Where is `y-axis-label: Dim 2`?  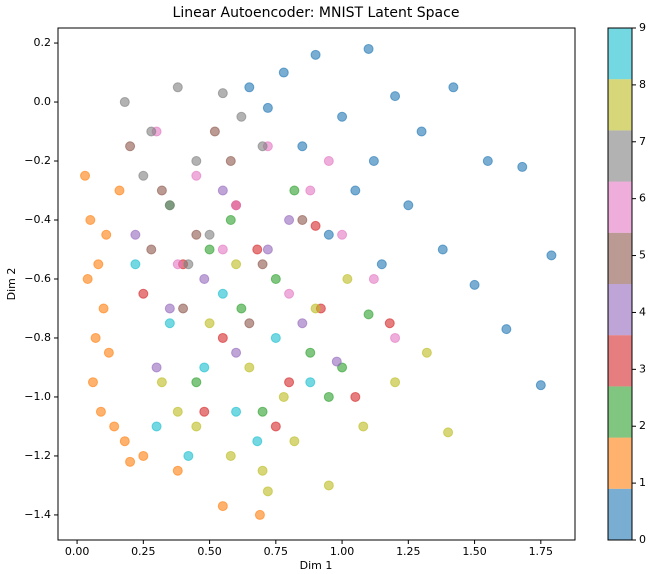 y-axis-label: Dim 2 is located at coordinates (11, 284).